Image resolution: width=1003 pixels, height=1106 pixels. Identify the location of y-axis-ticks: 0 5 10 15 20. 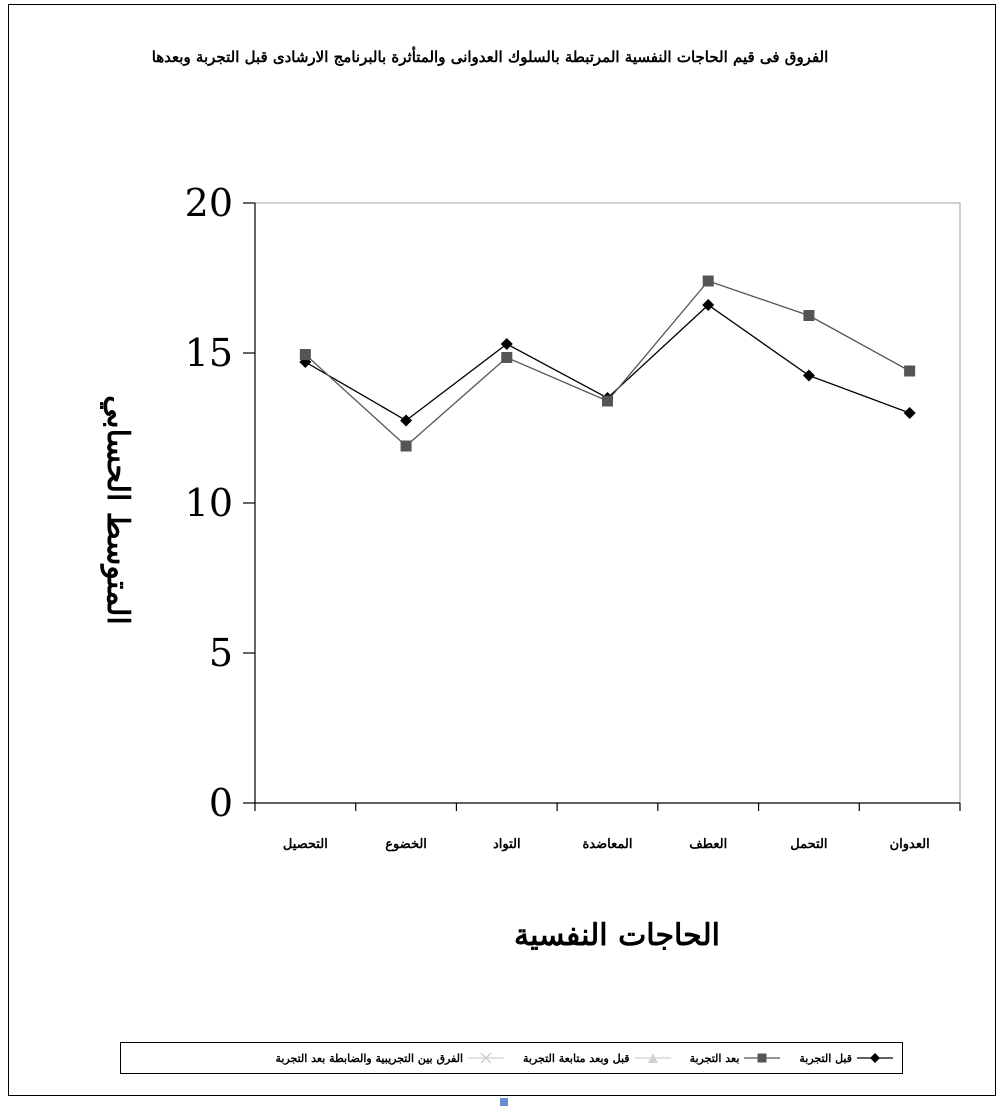
(220, 503).